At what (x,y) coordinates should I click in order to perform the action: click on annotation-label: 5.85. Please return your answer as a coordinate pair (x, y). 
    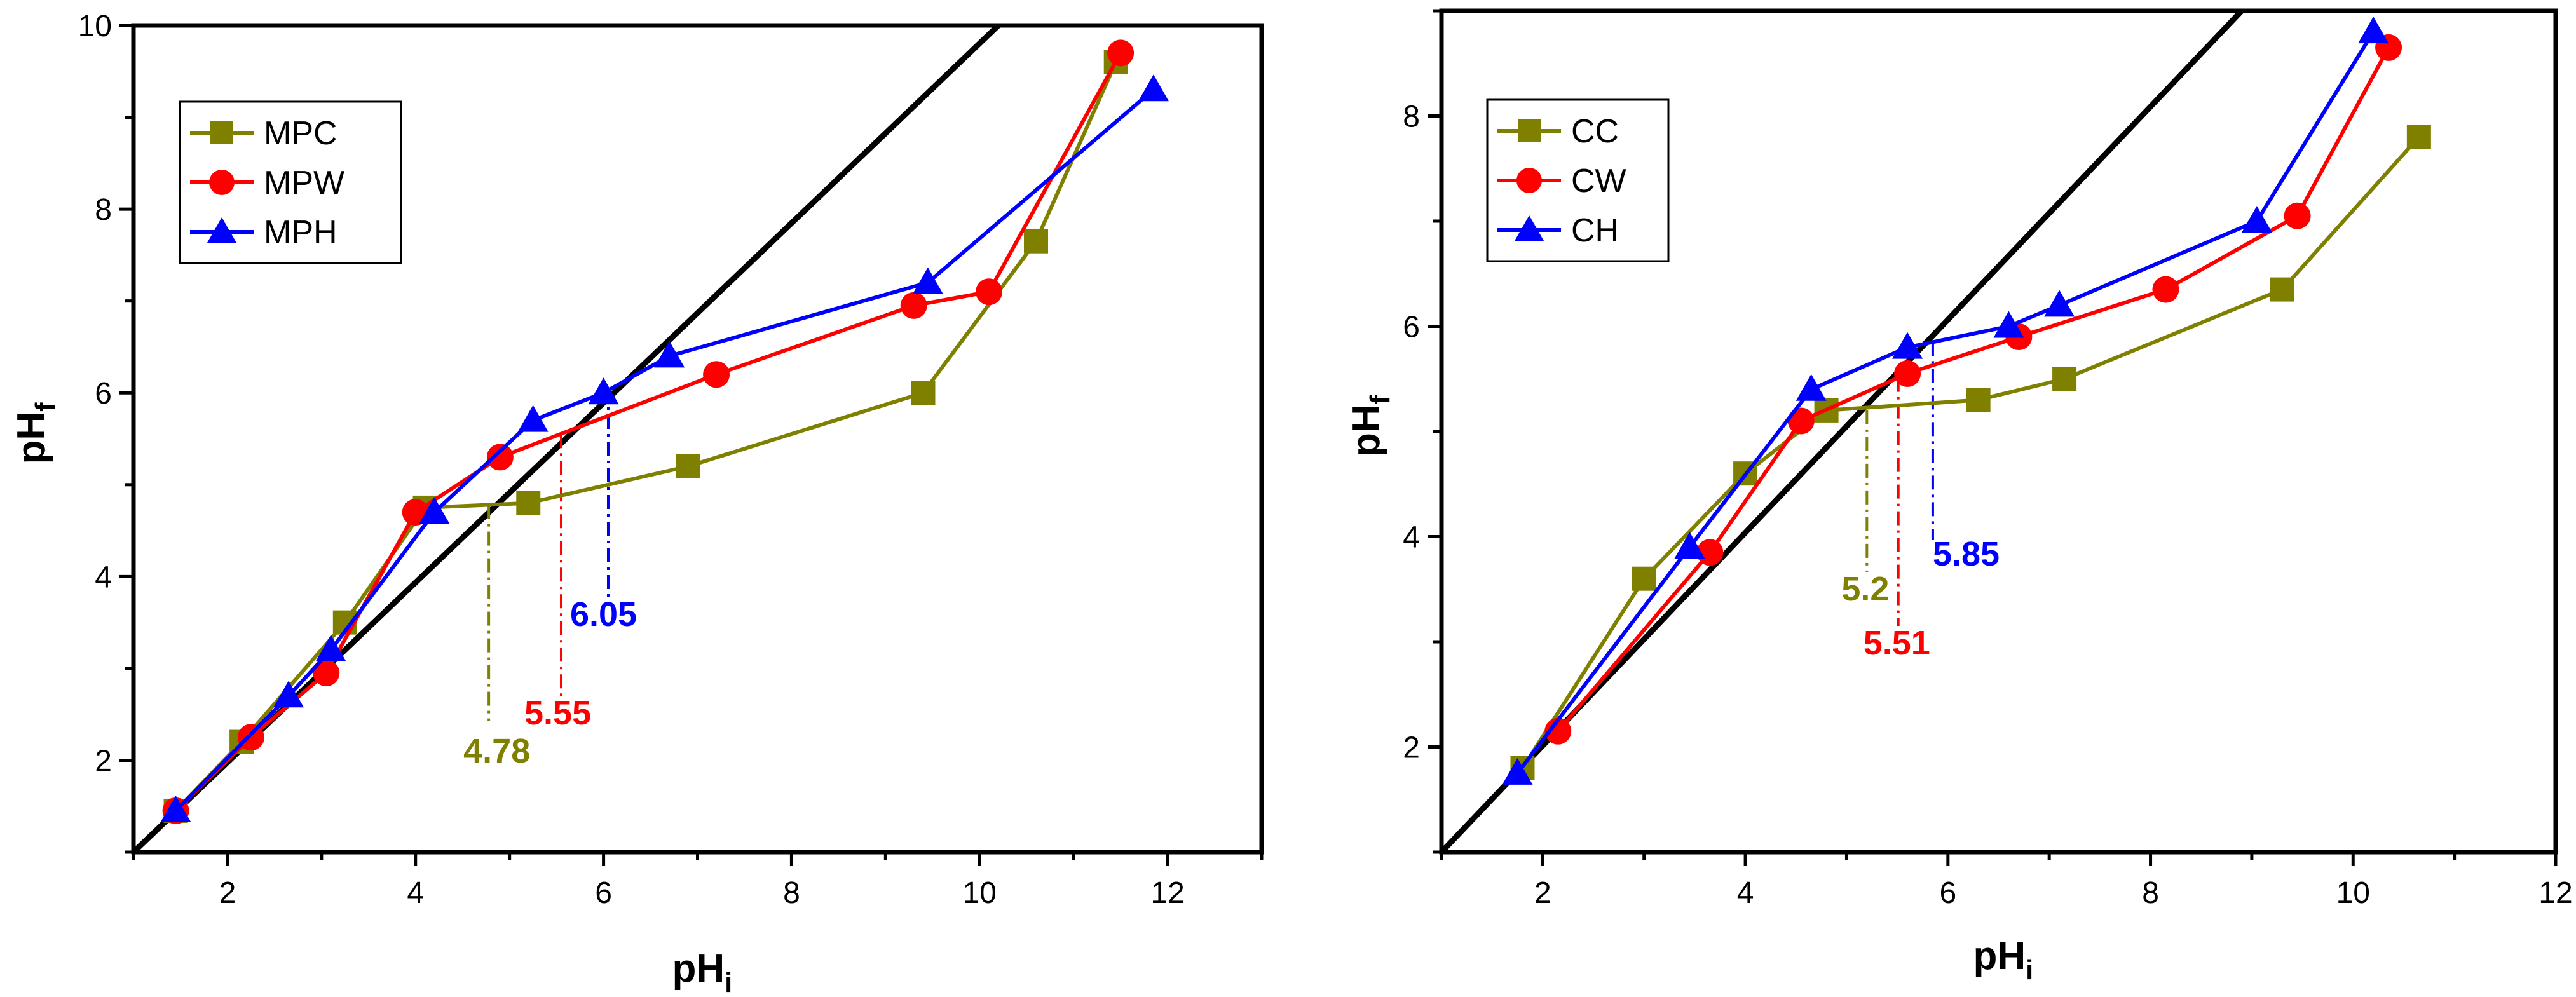
    Looking at the image, I should click on (1966, 554).